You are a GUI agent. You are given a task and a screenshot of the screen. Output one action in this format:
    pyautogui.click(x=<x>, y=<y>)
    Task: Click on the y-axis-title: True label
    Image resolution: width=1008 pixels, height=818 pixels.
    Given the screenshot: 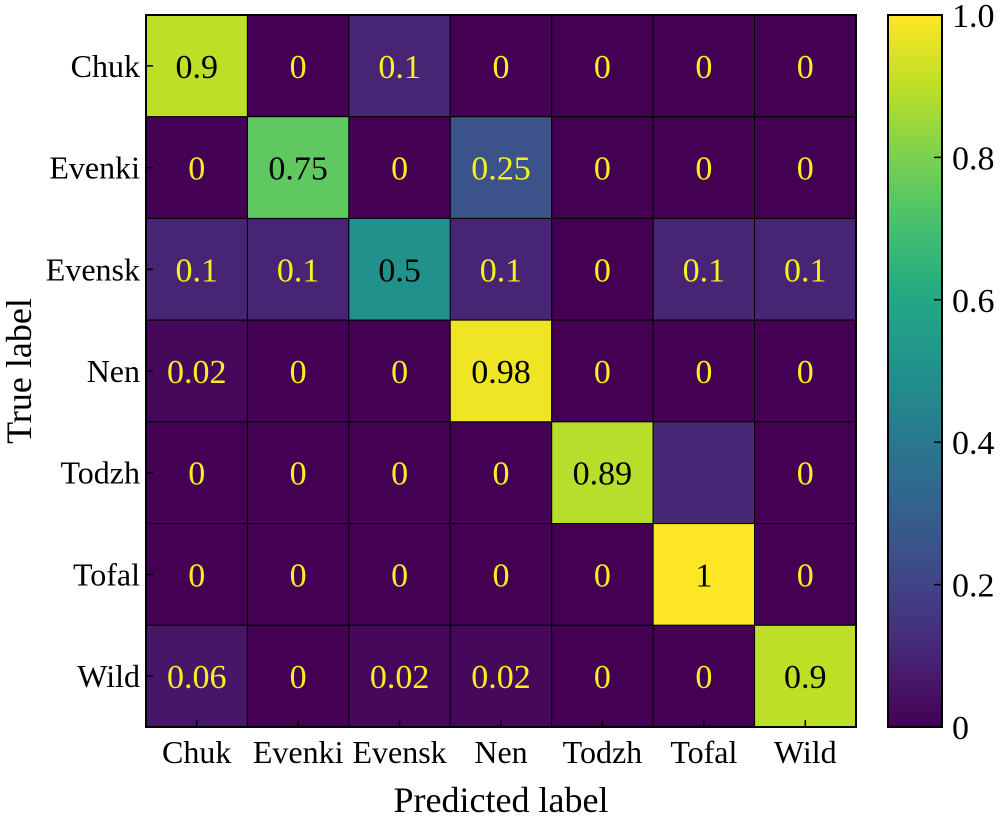 What is the action you would take?
    pyautogui.click(x=19, y=371)
    